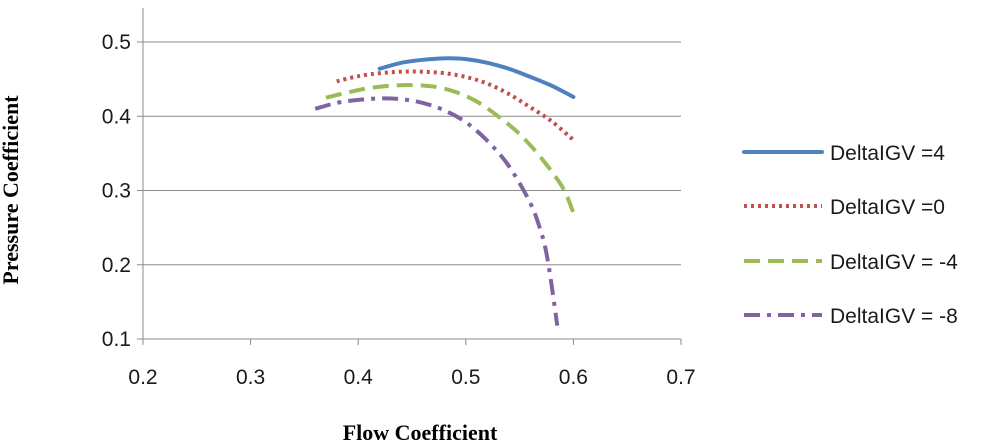 The width and height of the screenshot is (990, 445). I want to click on y-tick-label: 0.4, so click(117, 116).